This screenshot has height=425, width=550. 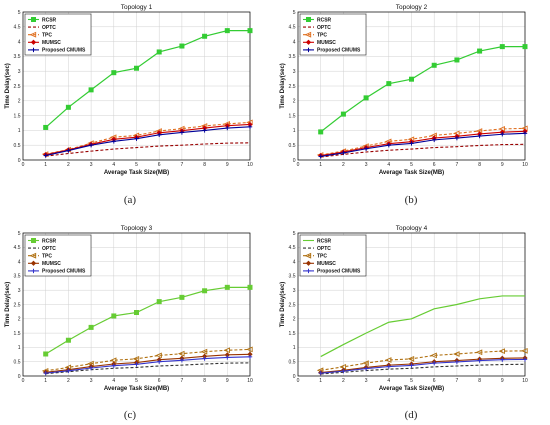 What do you see at coordinates (412, 228) in the screenshot?
I see `chart-title: Topology 4` at bounding box center [412, 228].